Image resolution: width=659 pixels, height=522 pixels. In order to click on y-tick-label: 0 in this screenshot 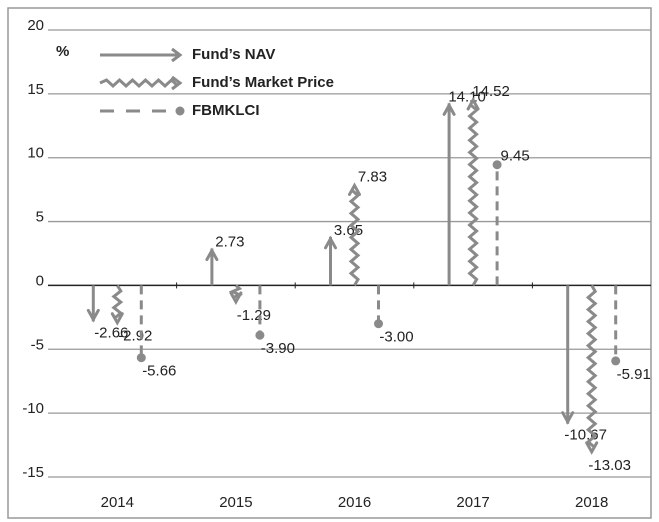, I will do `click(40, 280)`.